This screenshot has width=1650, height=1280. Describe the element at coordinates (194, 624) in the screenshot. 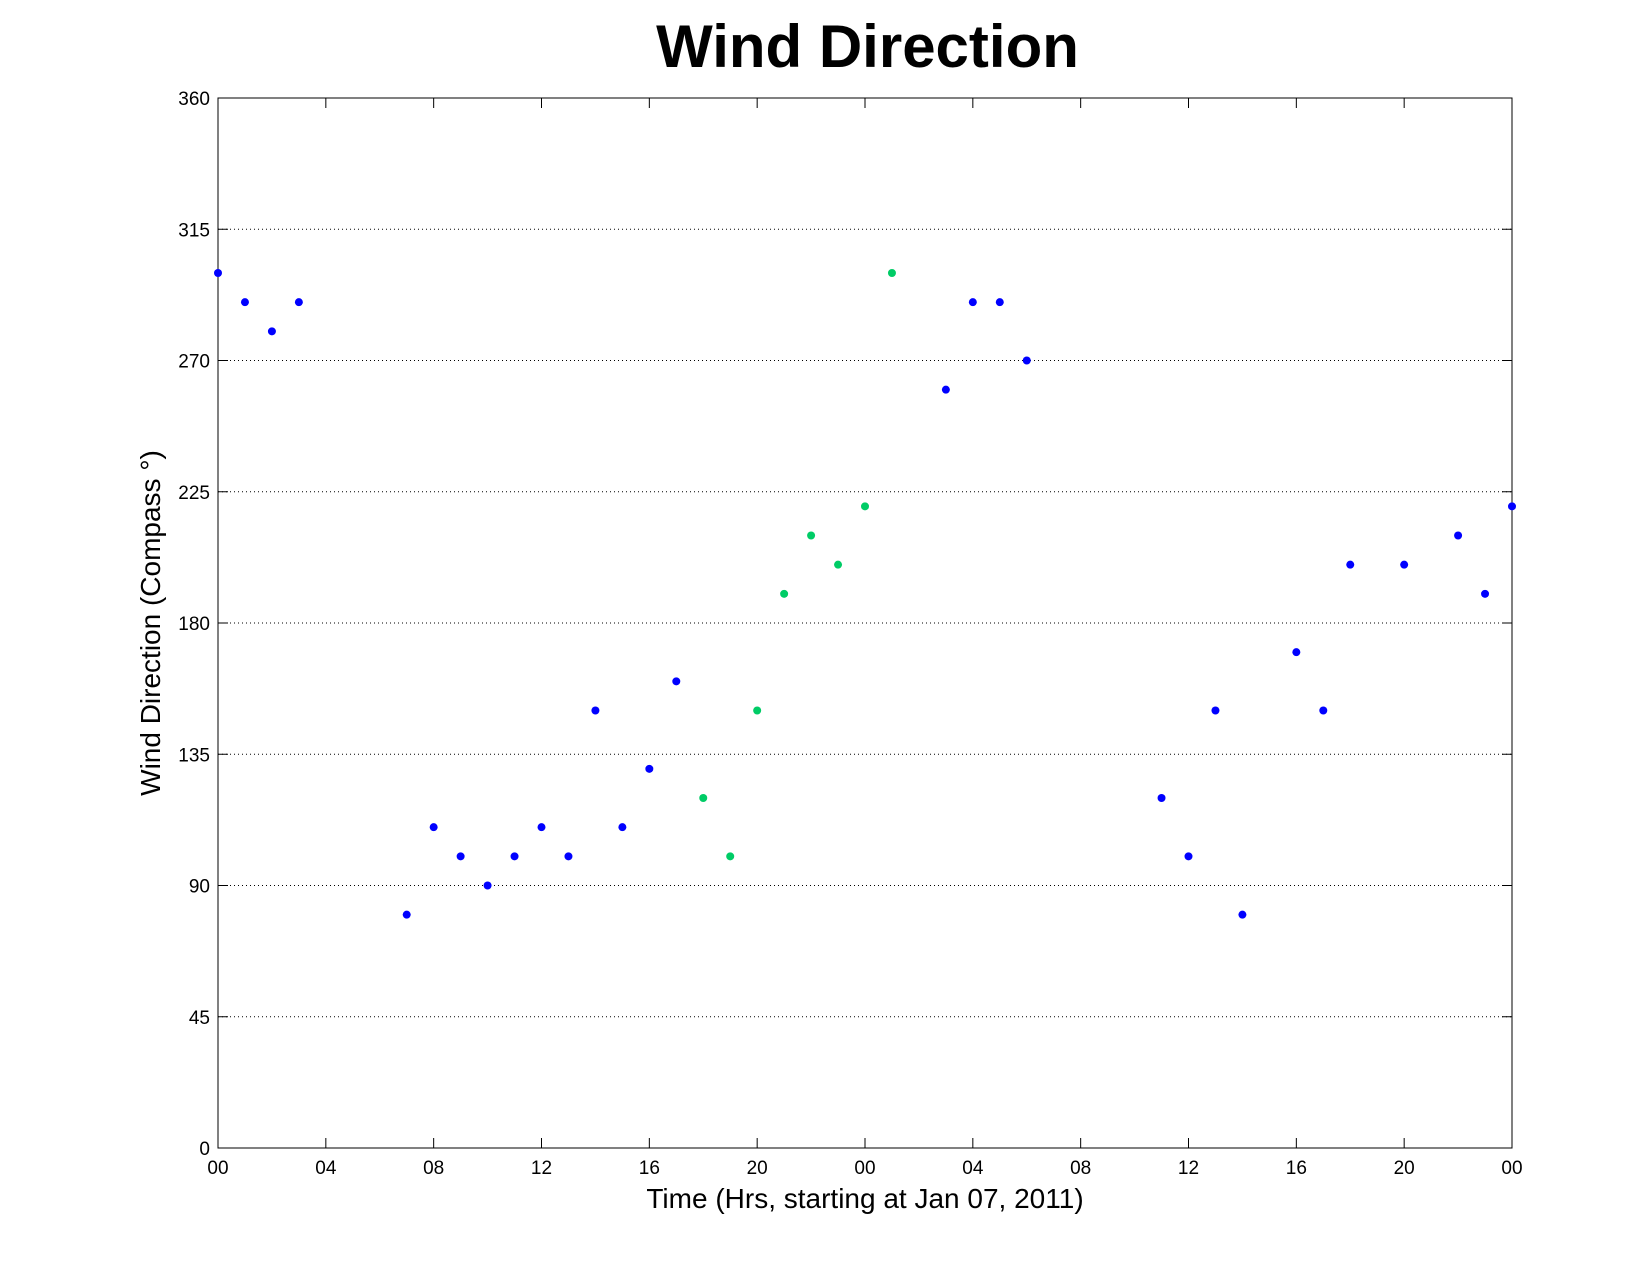

I see `y-tick-label: 180` at that location.